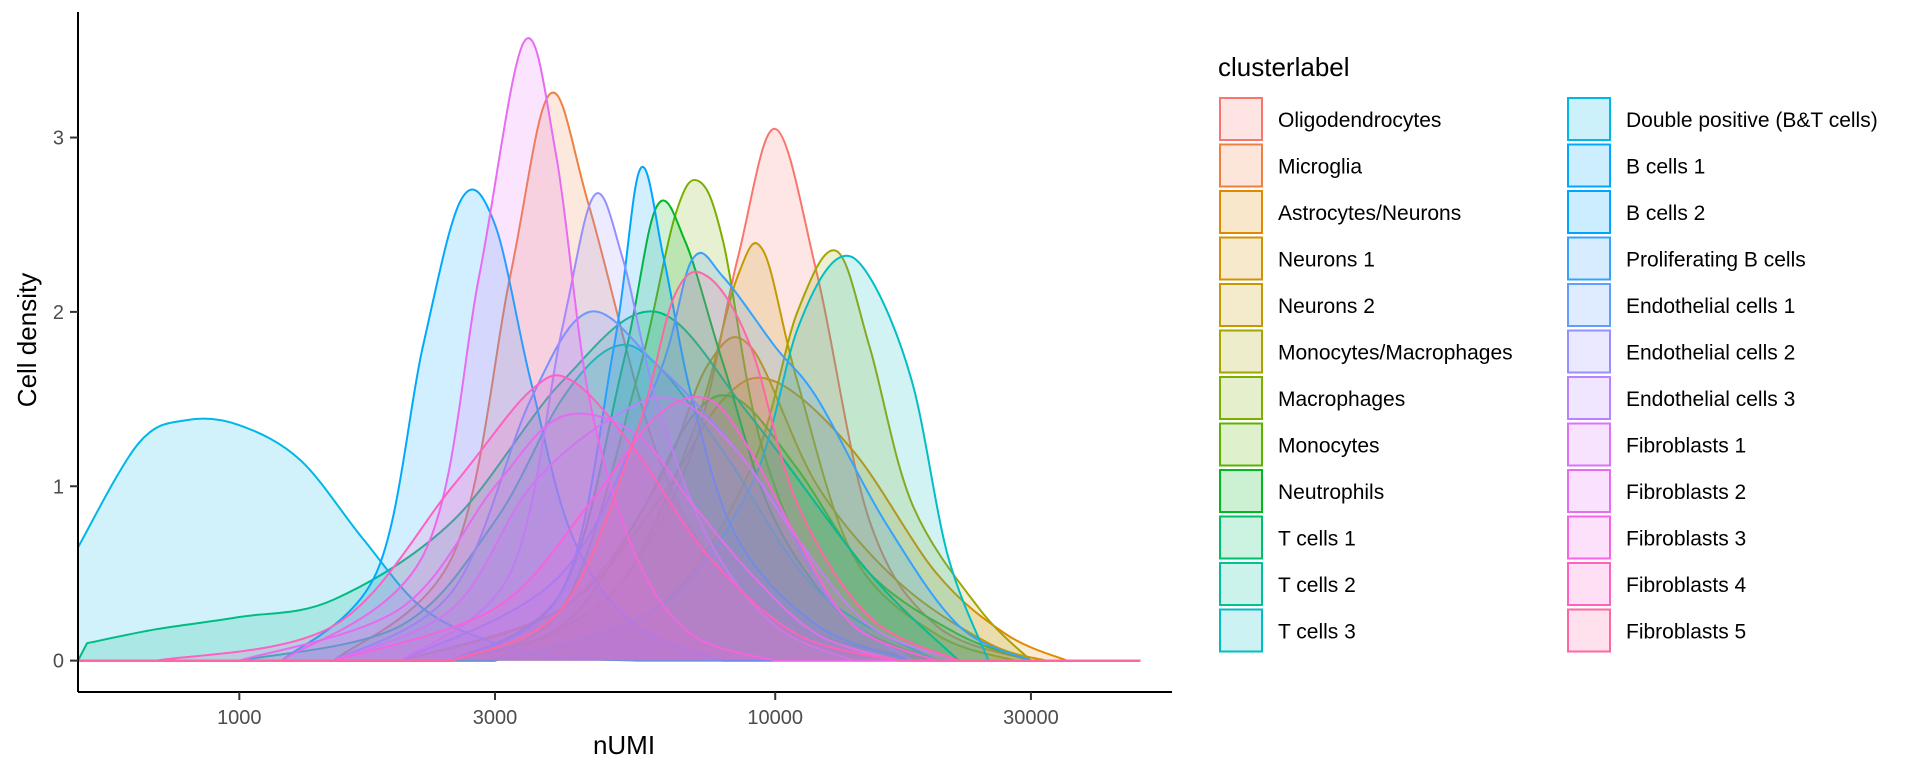  I want to click on legend-label: Endothelial cells 1, so click(1710, 306).